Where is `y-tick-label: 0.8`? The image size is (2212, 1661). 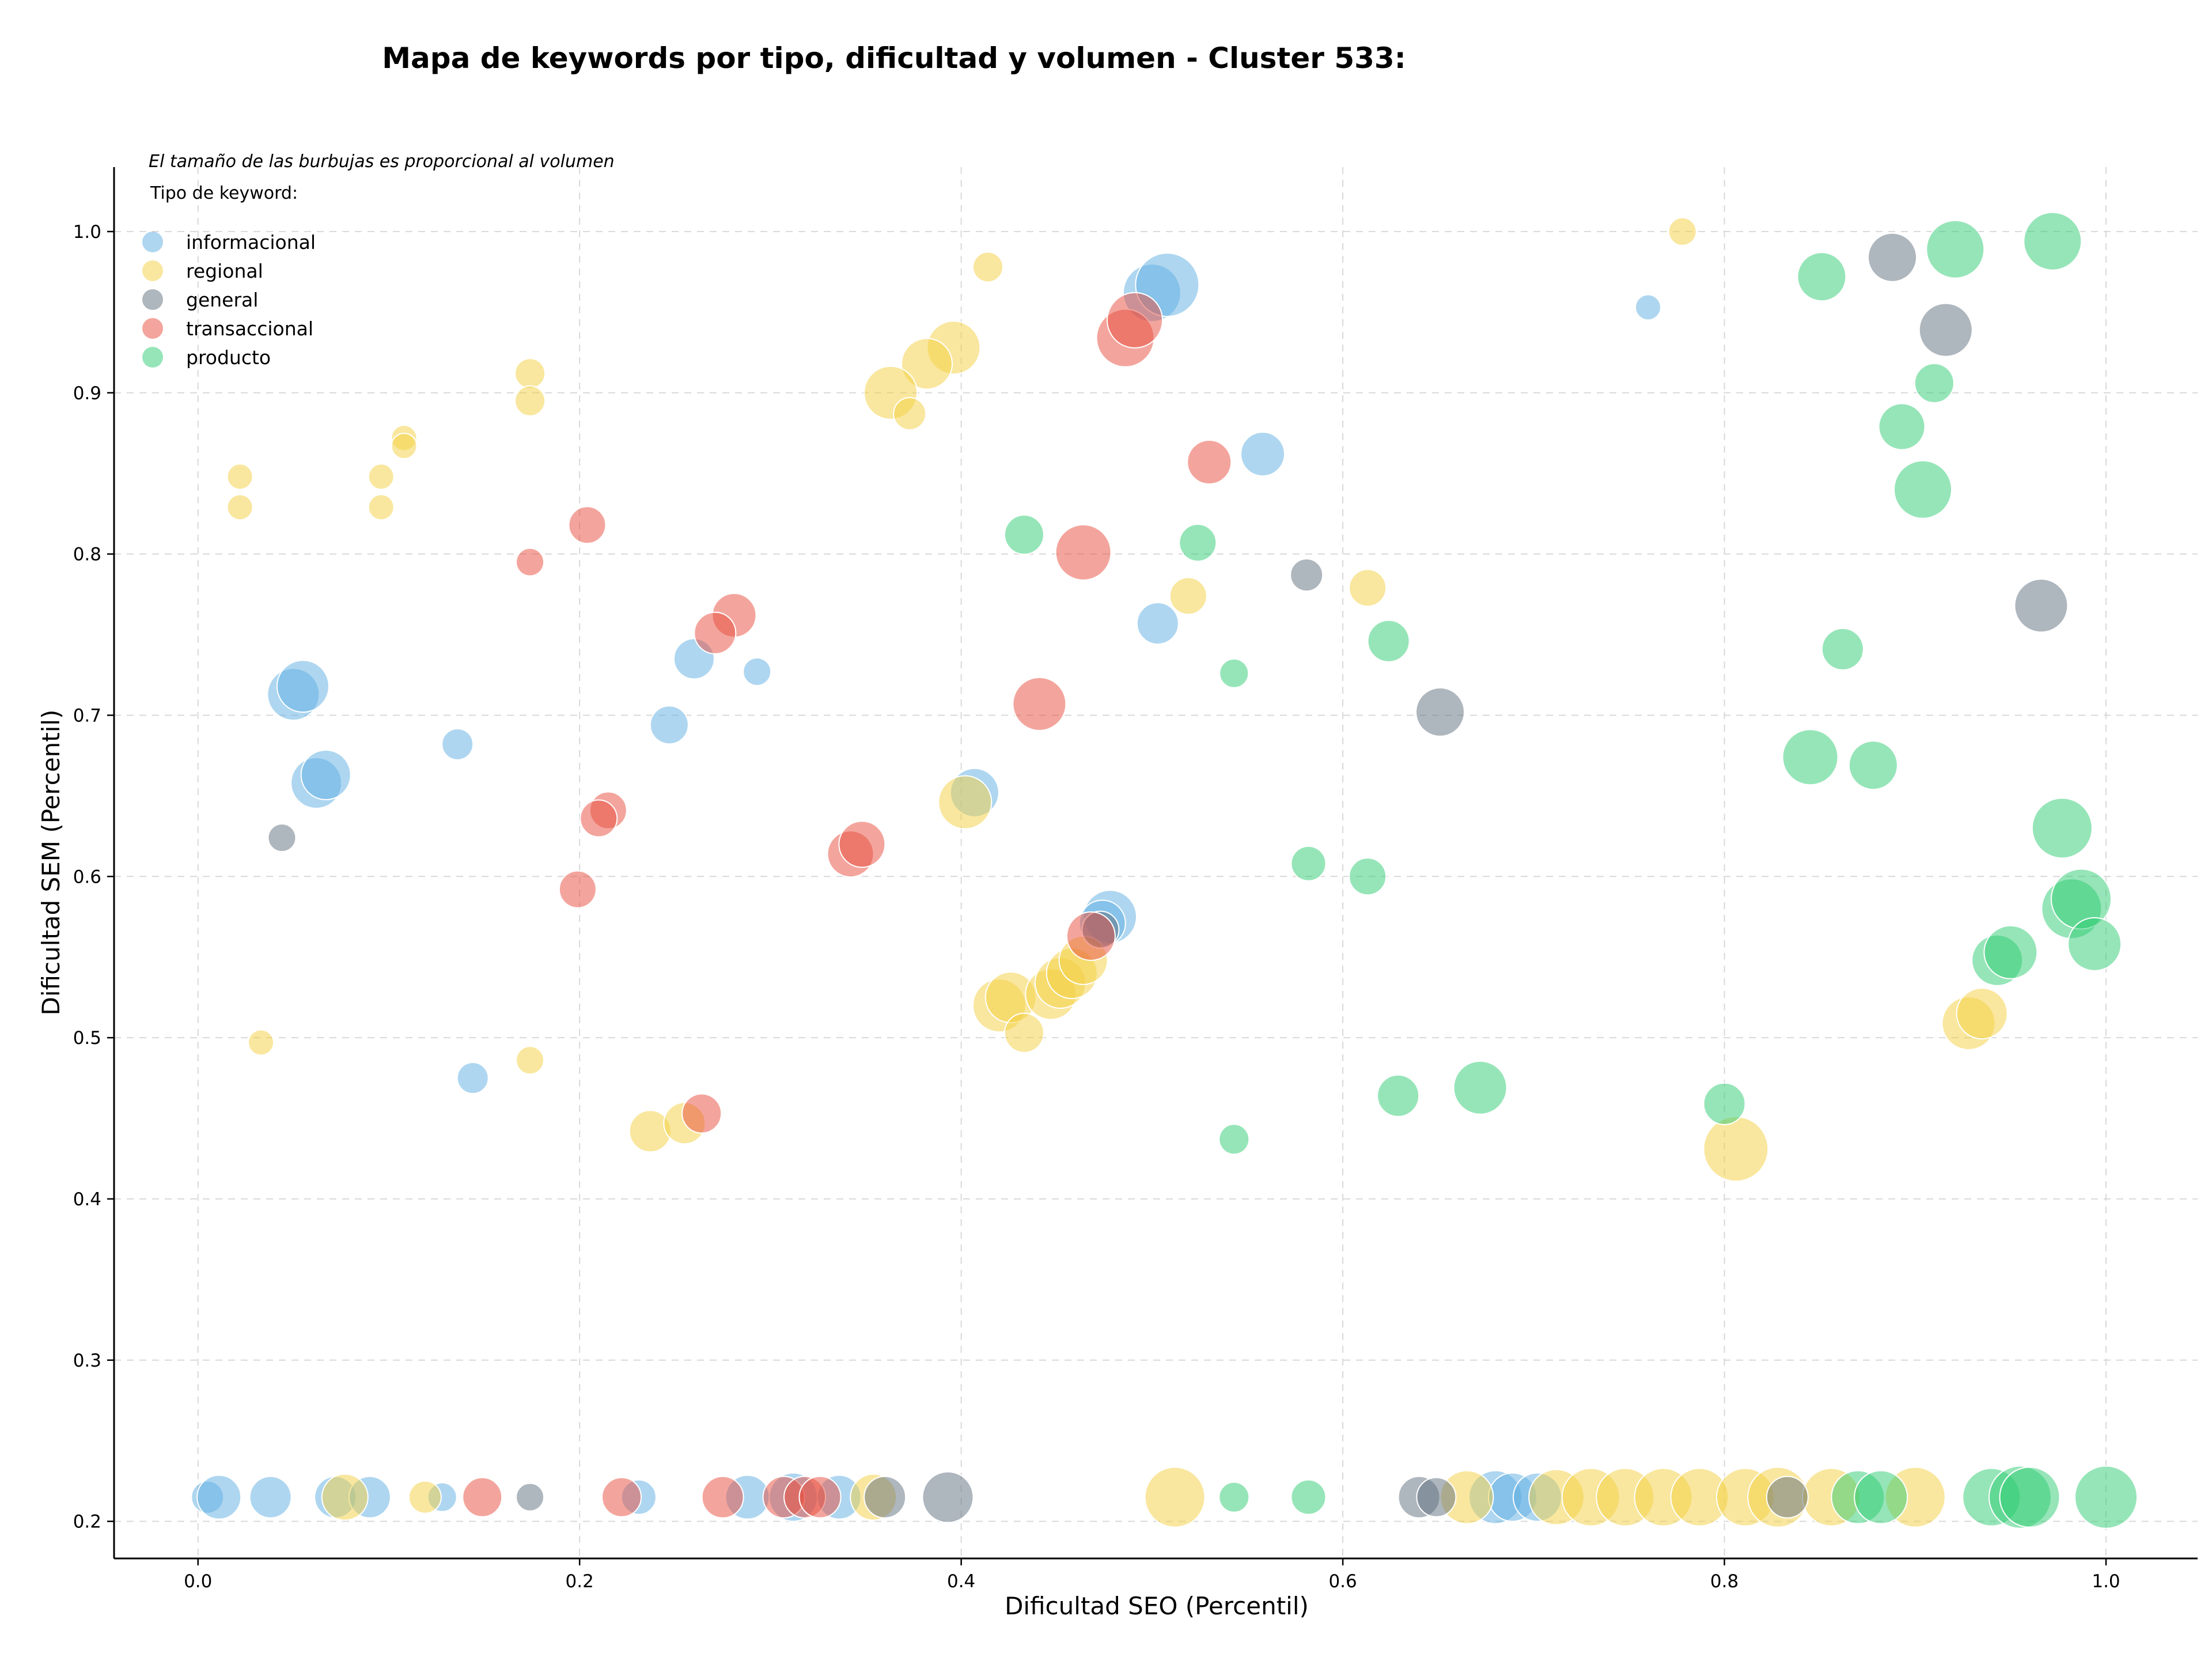
y-tick-label: 0.8 is located at coordinates (87, 554).